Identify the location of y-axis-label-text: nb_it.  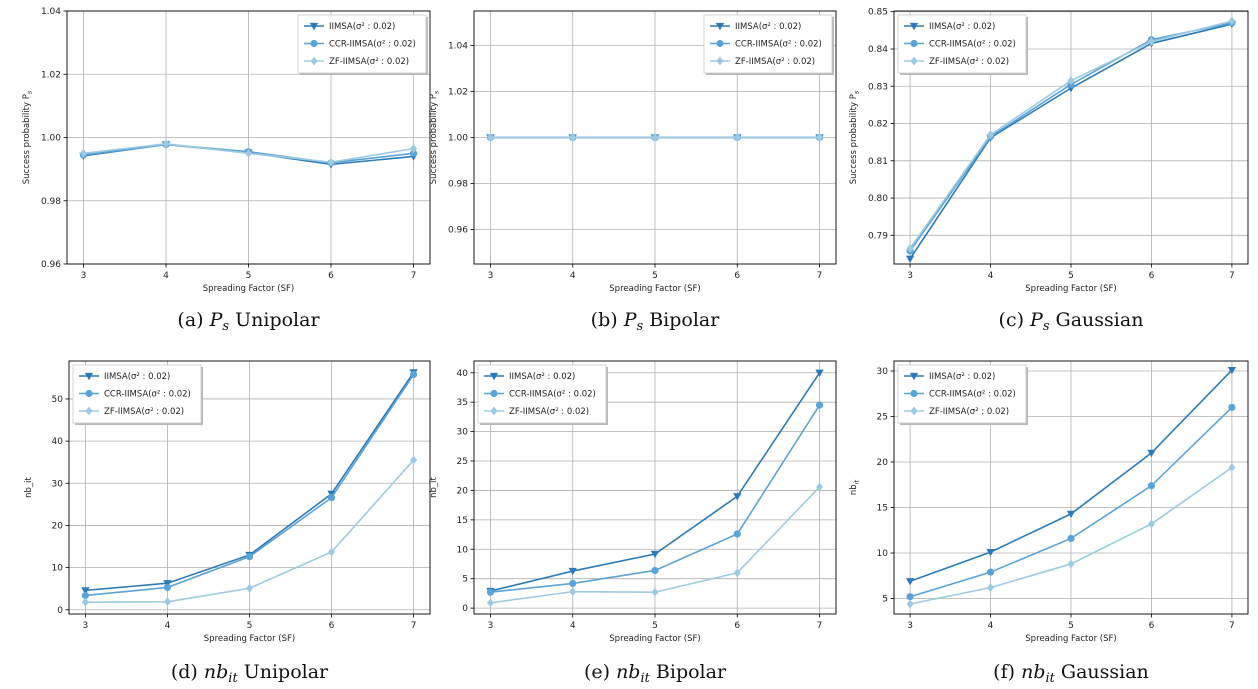
(29, 486).